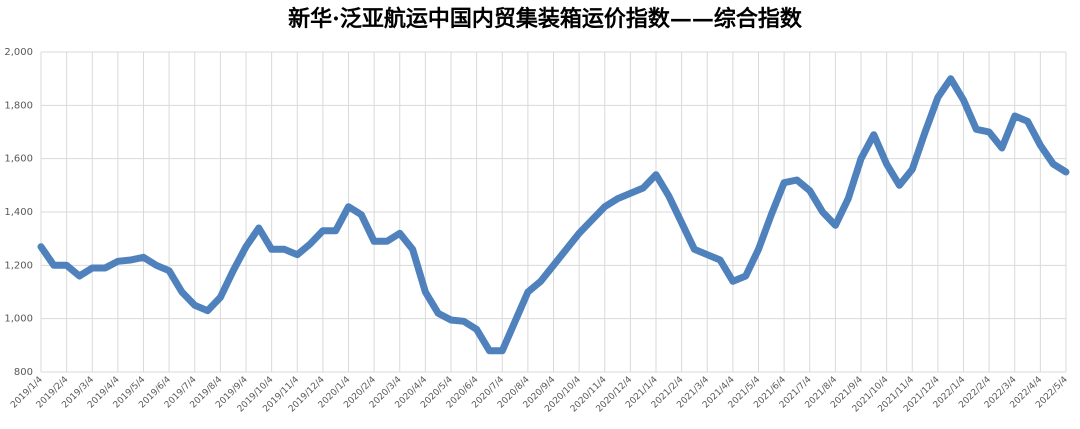  Describe the element at coordinates (18, 212) in the screenshot. I see `y-tick-label: 1,400` at that location.